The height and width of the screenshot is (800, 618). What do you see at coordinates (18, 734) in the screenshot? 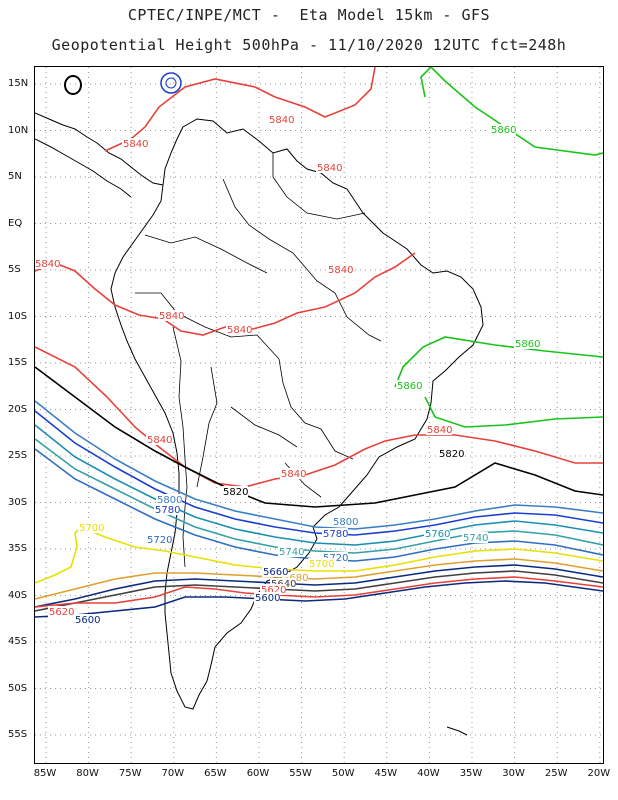
I see `lat-label: 55S` at bounding box center [18, 734].